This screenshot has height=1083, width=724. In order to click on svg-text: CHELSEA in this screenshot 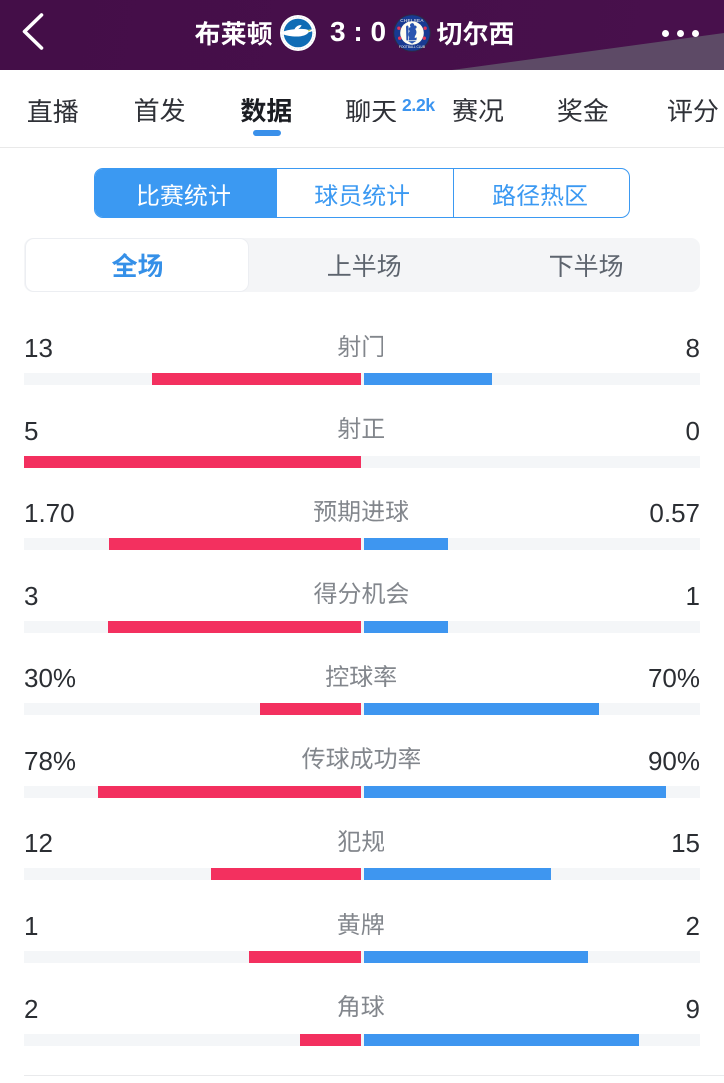, I will do `click(412, 20)`.